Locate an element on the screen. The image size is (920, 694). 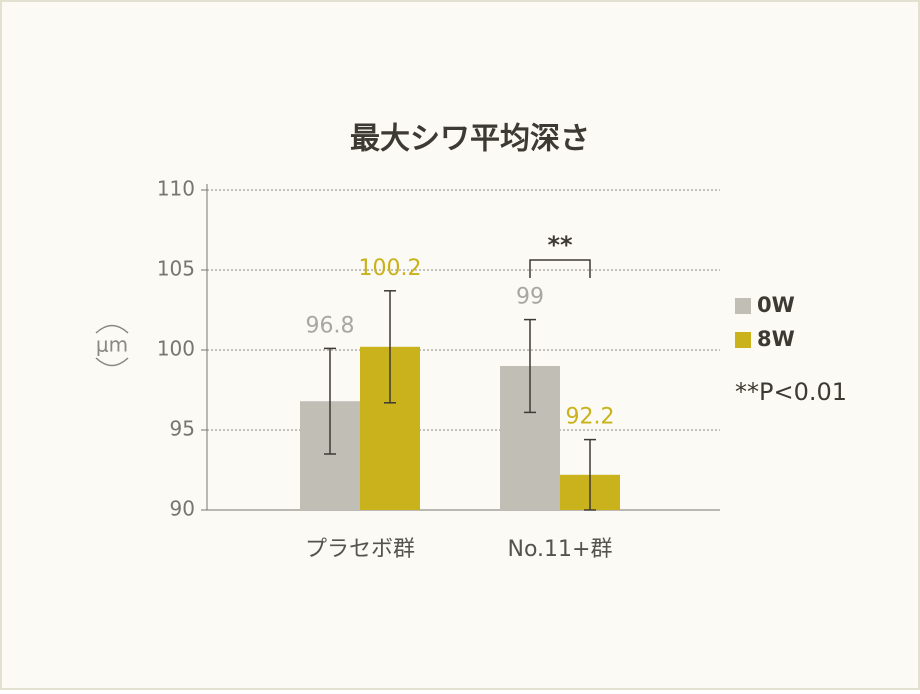
y-tick-label: 90 is located at coordinates (182, 509).